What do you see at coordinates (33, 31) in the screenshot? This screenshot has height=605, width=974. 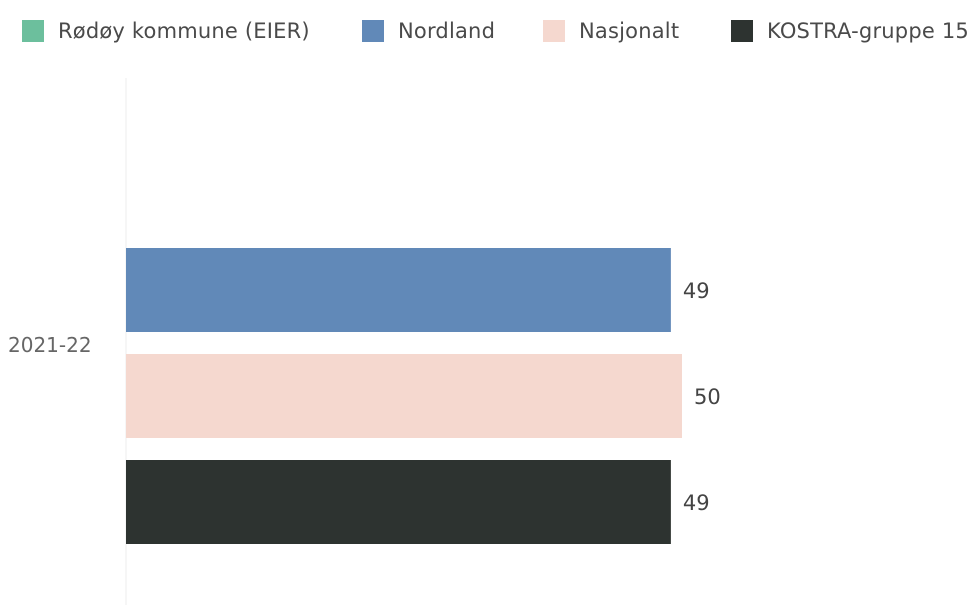 I see `legend-swatch-rodoy` at bounding box center [33, 31].